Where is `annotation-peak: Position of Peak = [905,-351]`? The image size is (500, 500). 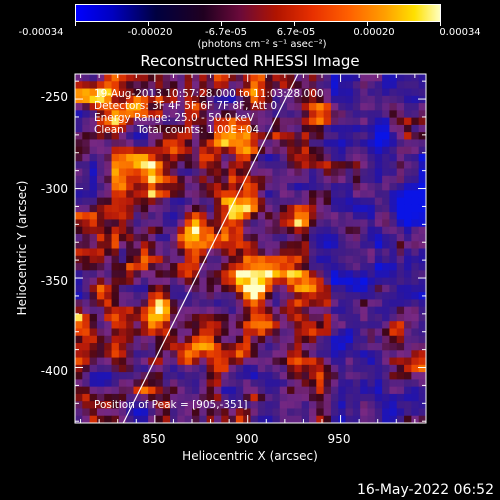 annotation-peak: Position of Peak = [905,-351] is located at coordinates (171, 405).